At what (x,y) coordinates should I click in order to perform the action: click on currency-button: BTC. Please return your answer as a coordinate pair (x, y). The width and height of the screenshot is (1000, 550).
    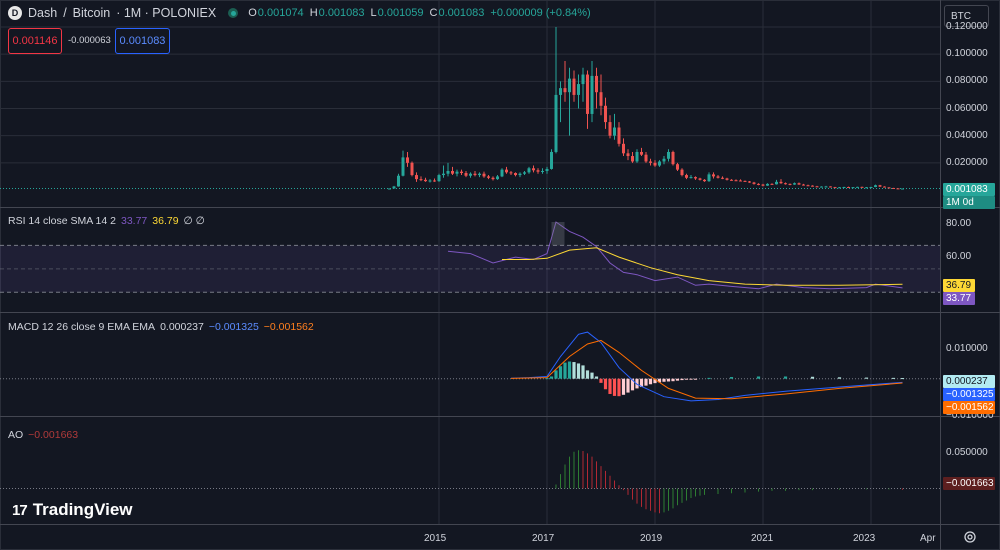
    Looking at the image, I should click on (966, 16).